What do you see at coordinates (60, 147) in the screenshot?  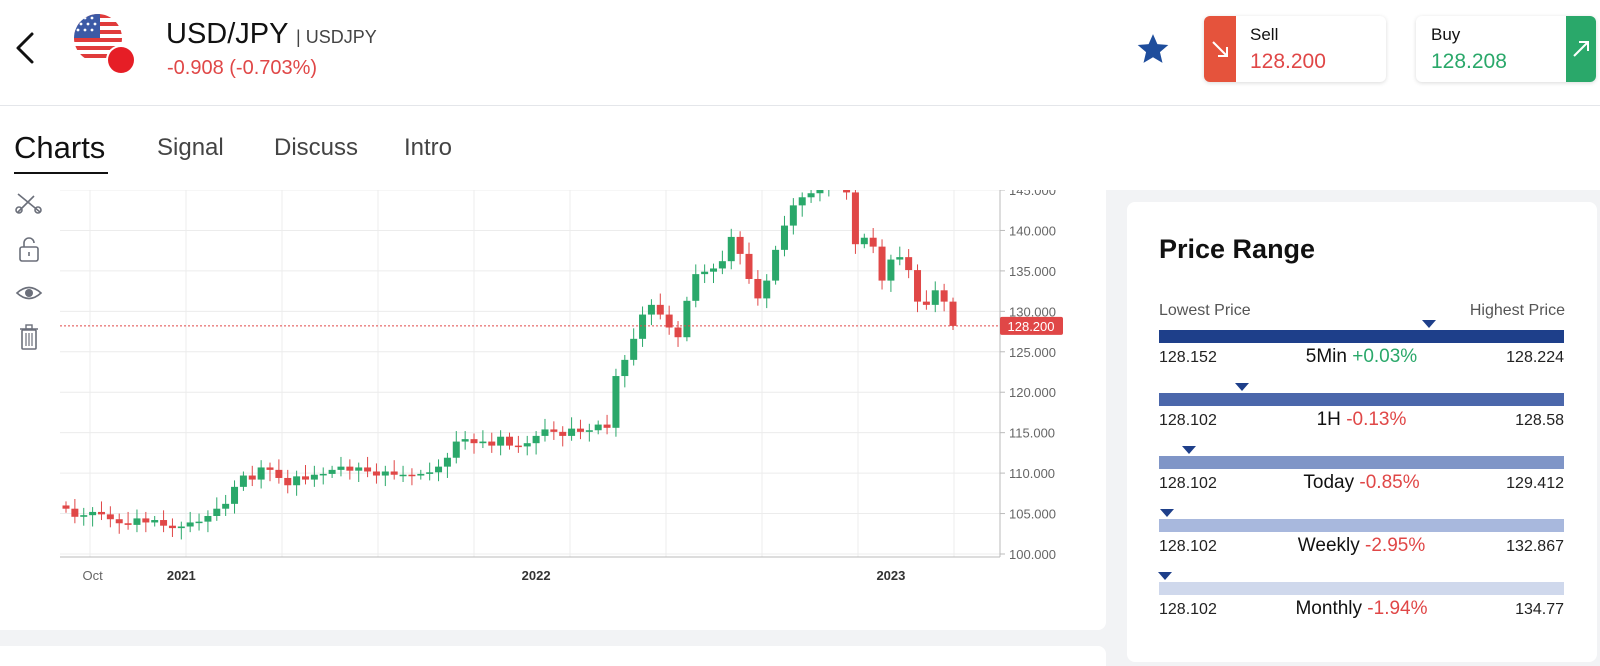 I see `tab-charts: Charts` at bounding box center [60, 147].